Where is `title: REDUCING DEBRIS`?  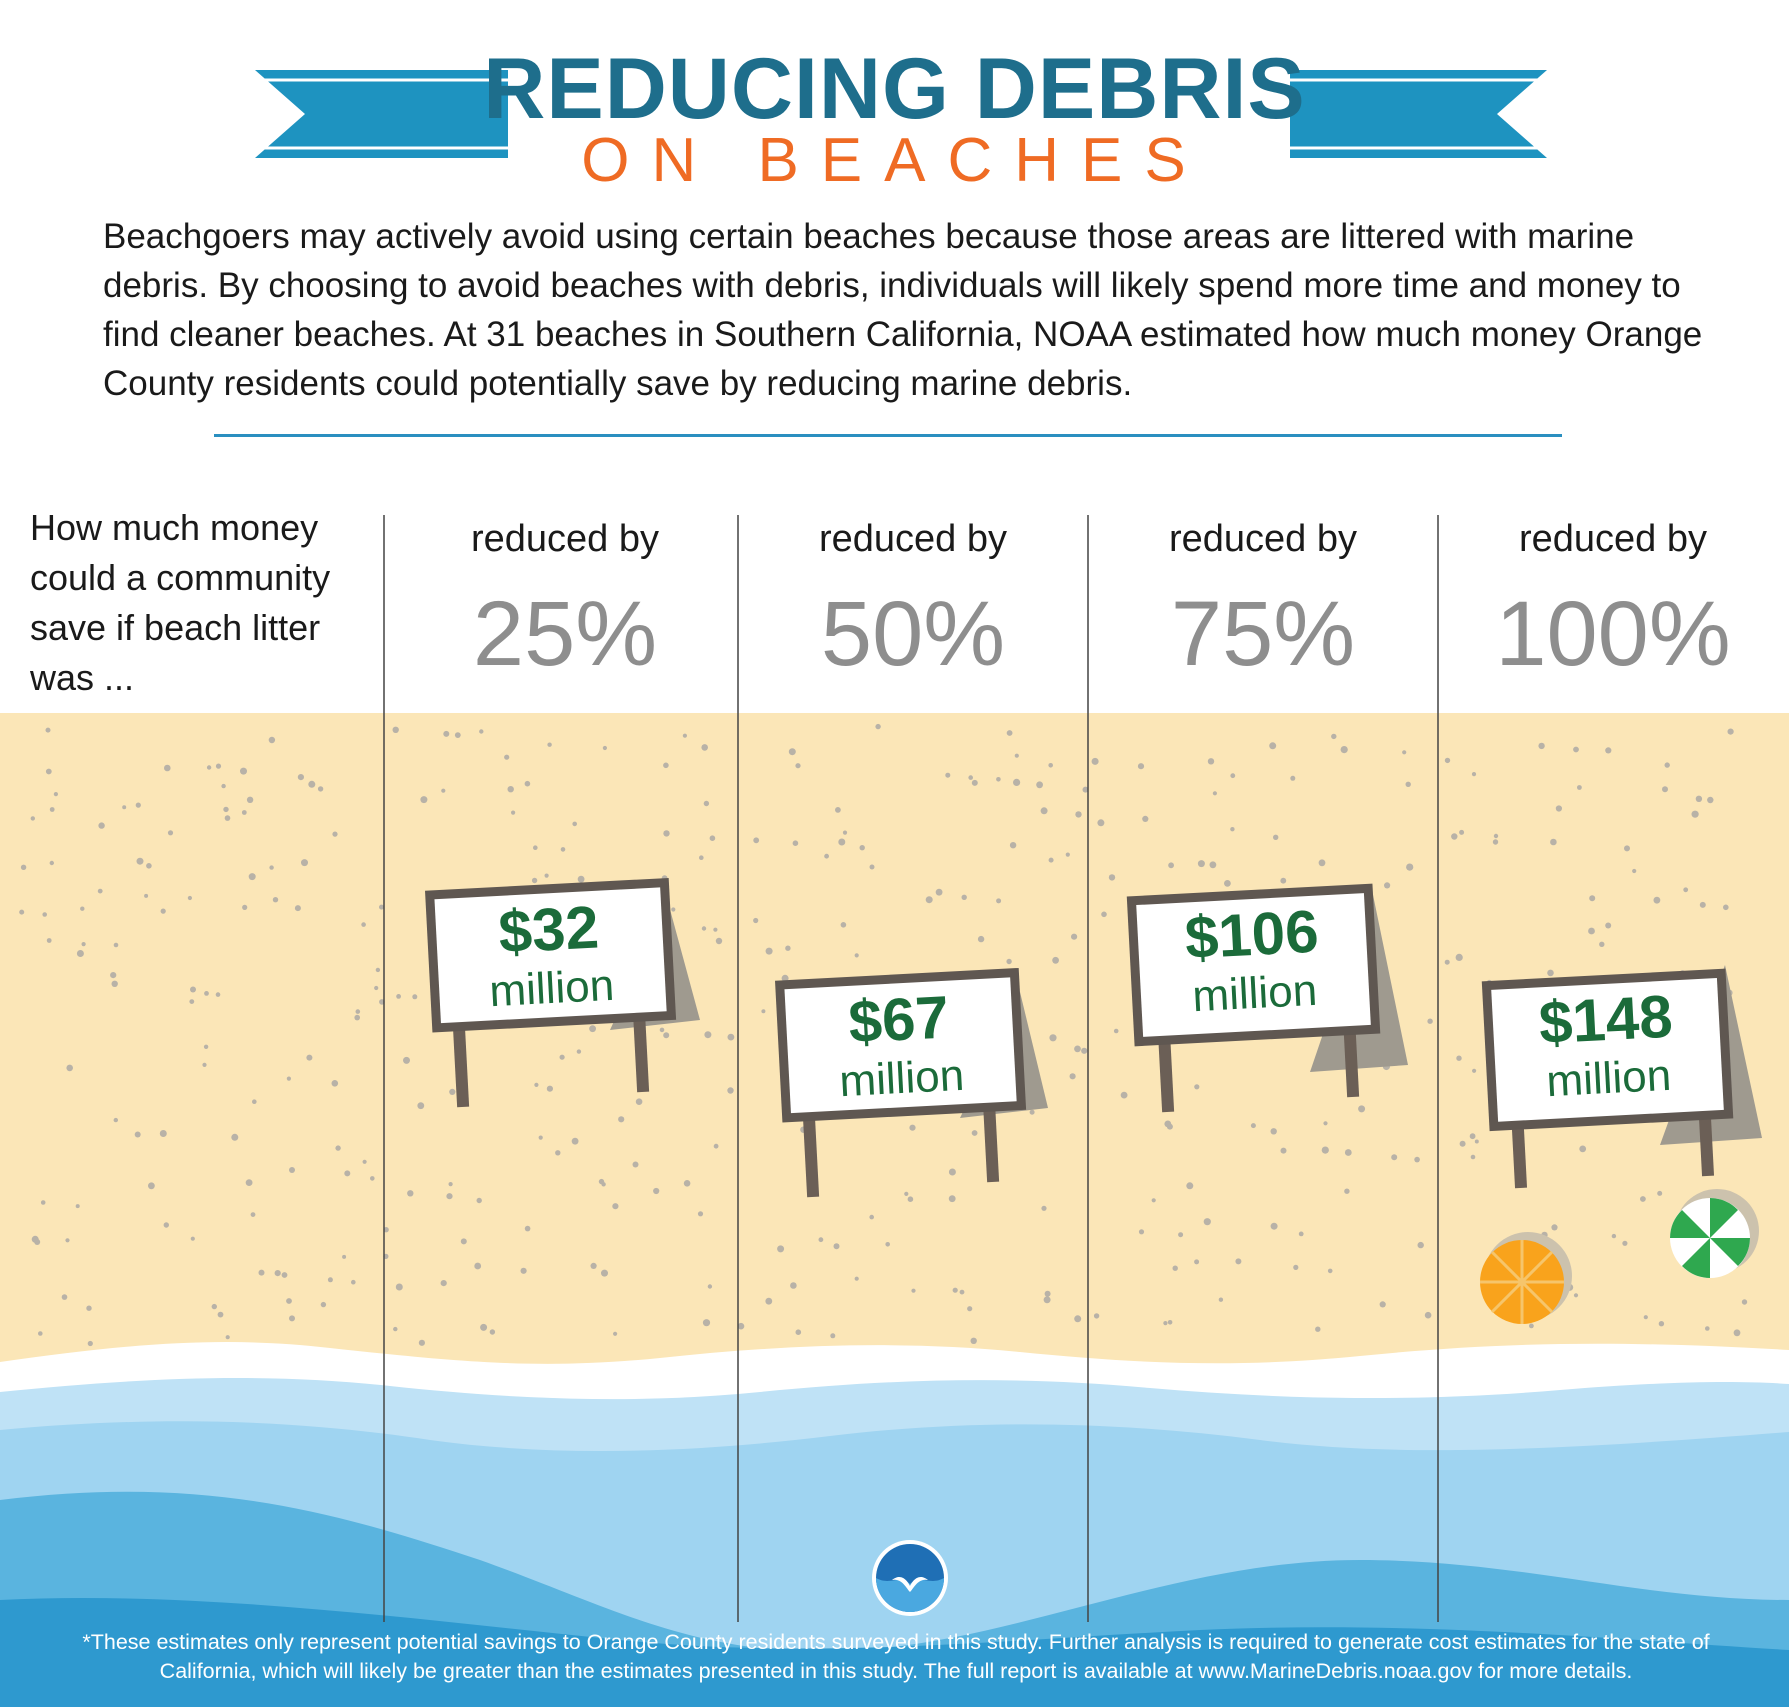 title: REDUCING DEBRIS is located at coordinates (894, 89).